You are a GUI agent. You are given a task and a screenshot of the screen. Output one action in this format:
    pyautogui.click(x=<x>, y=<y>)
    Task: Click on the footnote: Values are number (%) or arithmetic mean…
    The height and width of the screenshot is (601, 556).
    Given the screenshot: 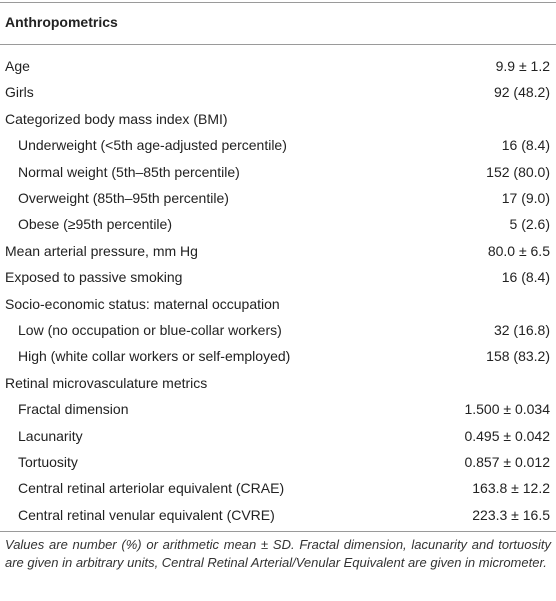 What is the action you would take?
    pyautogui.click(x=278, y=553)
    